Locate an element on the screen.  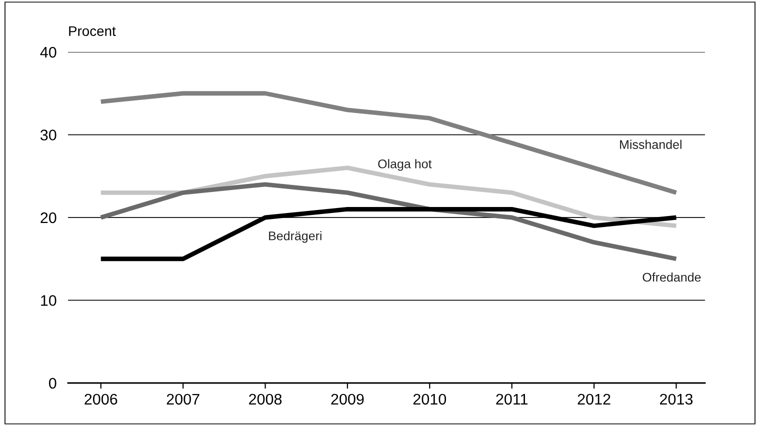
x-tick-label: 2008 is located at coordinates (265, 399).